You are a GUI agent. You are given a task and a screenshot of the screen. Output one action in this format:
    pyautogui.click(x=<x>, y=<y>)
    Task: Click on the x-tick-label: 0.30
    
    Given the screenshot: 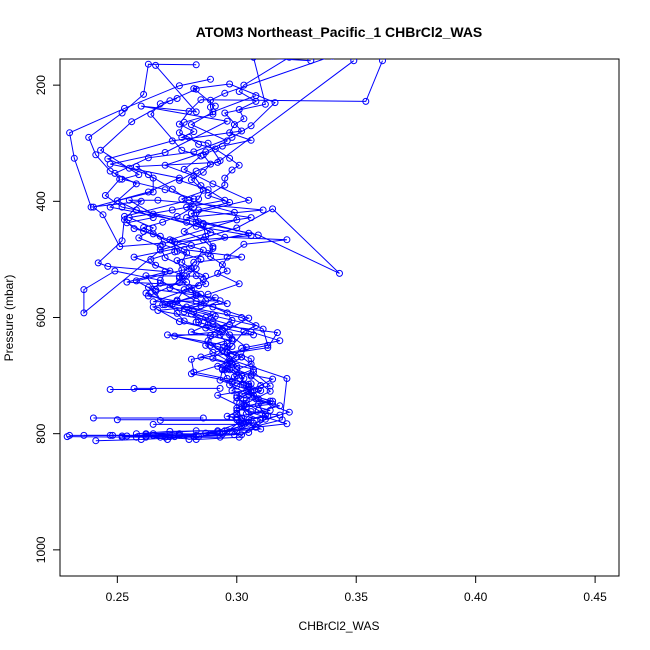 What is the action you would take?
    pyautogui.click(x=237, y=597)
    